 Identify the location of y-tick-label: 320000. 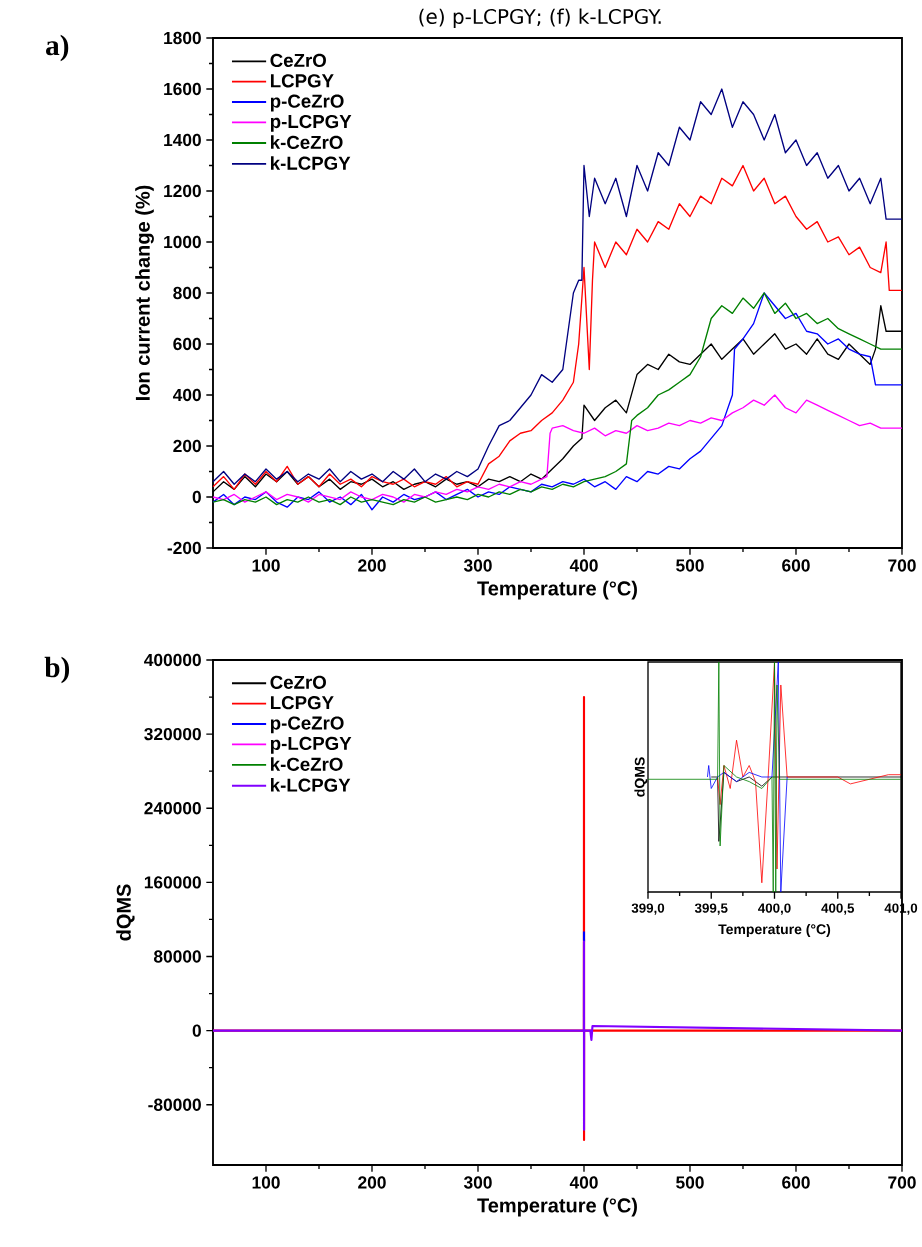
(172, 734).